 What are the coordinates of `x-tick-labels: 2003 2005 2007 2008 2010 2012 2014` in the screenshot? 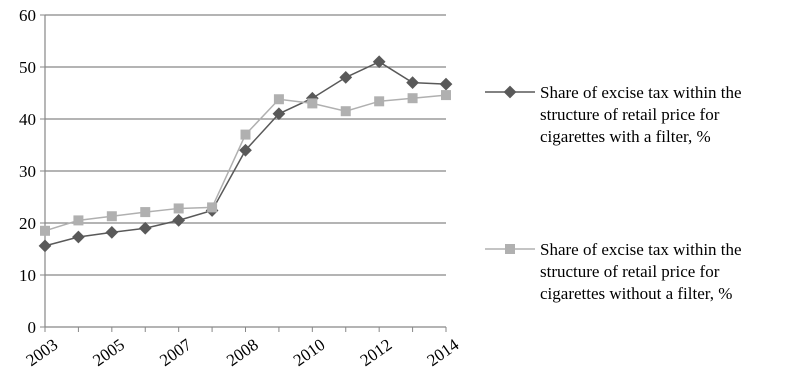 It's located at (242, 352).